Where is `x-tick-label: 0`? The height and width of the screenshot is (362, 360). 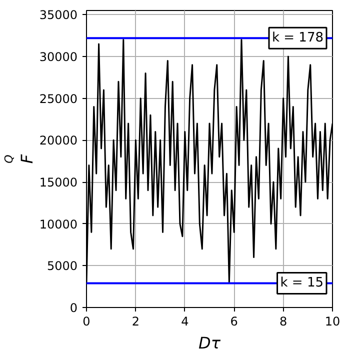
x-tick-label: 0 is located at coordinates (86, 321).